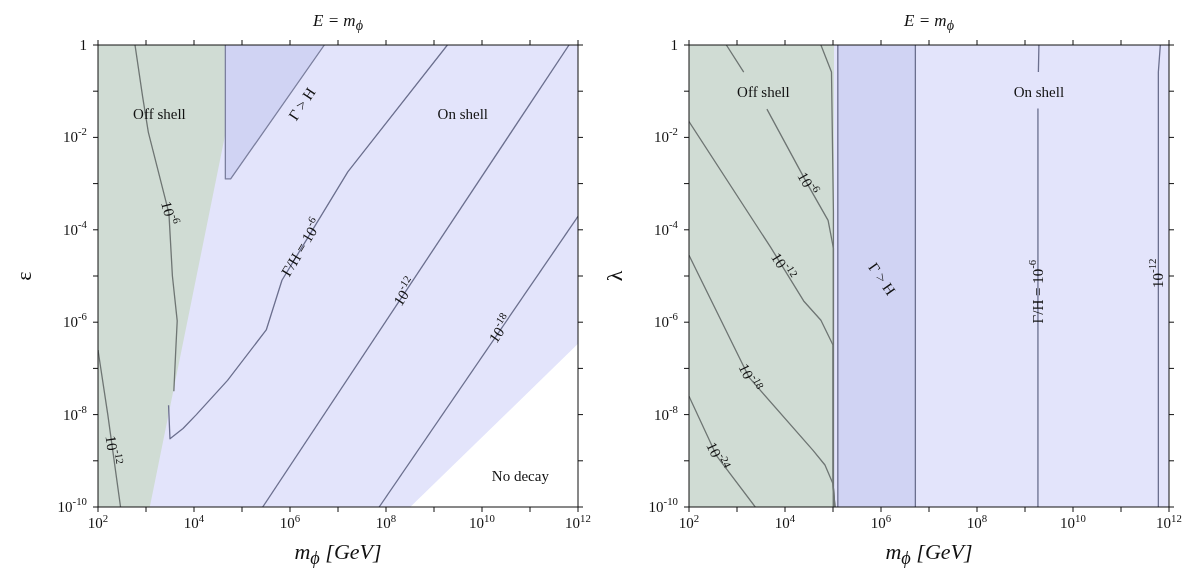 The height and width of the screenshot is (570, 1193). I want to click on y-axis-title: λ, so click(614, 276).